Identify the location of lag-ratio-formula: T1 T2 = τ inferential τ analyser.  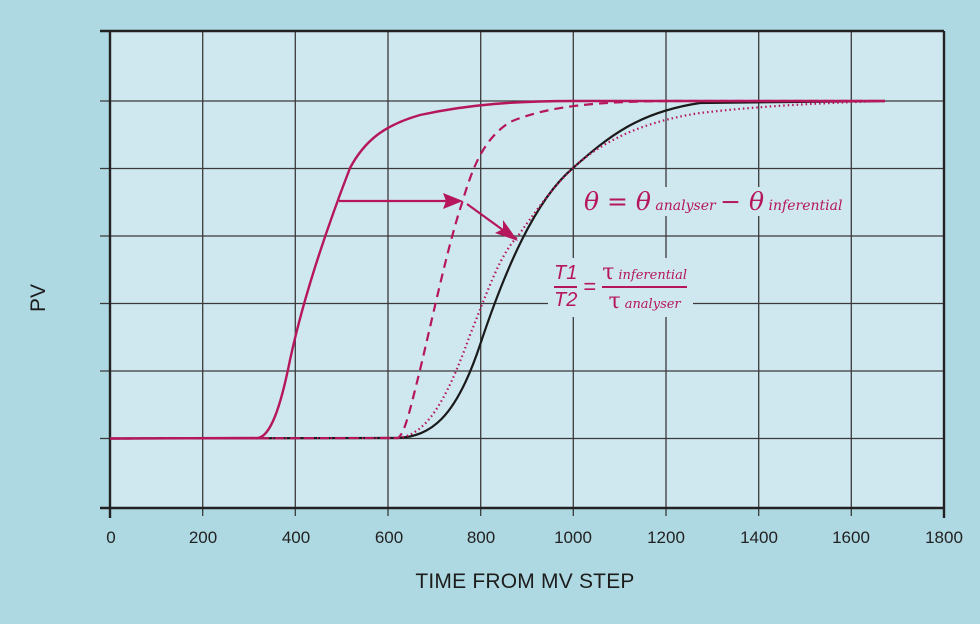
(620, 287).